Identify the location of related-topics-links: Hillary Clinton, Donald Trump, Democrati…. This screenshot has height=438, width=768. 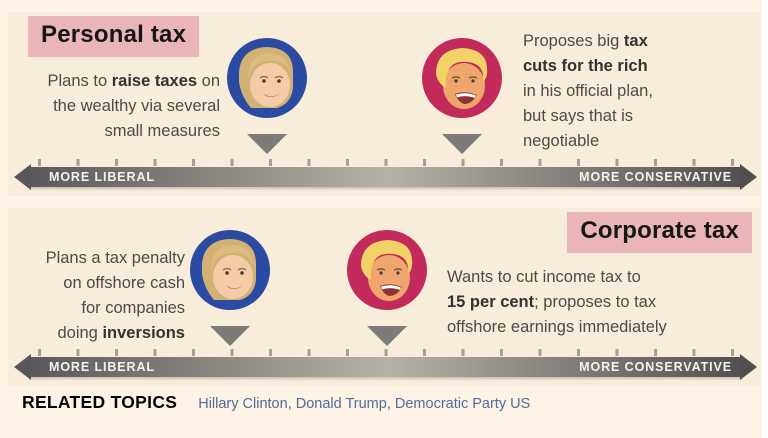
(364, 404).